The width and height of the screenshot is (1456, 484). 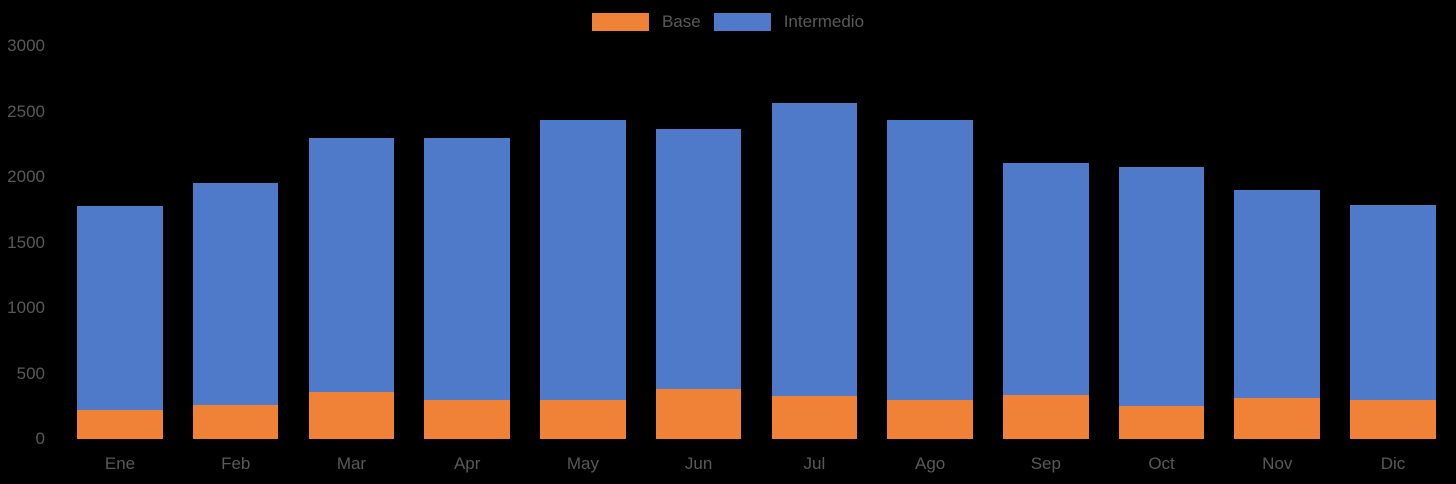 What do you see at coordinates (235, 293) in the screenshot?
I see `bar-feb-intermedio` at bounding box center [235, 293].